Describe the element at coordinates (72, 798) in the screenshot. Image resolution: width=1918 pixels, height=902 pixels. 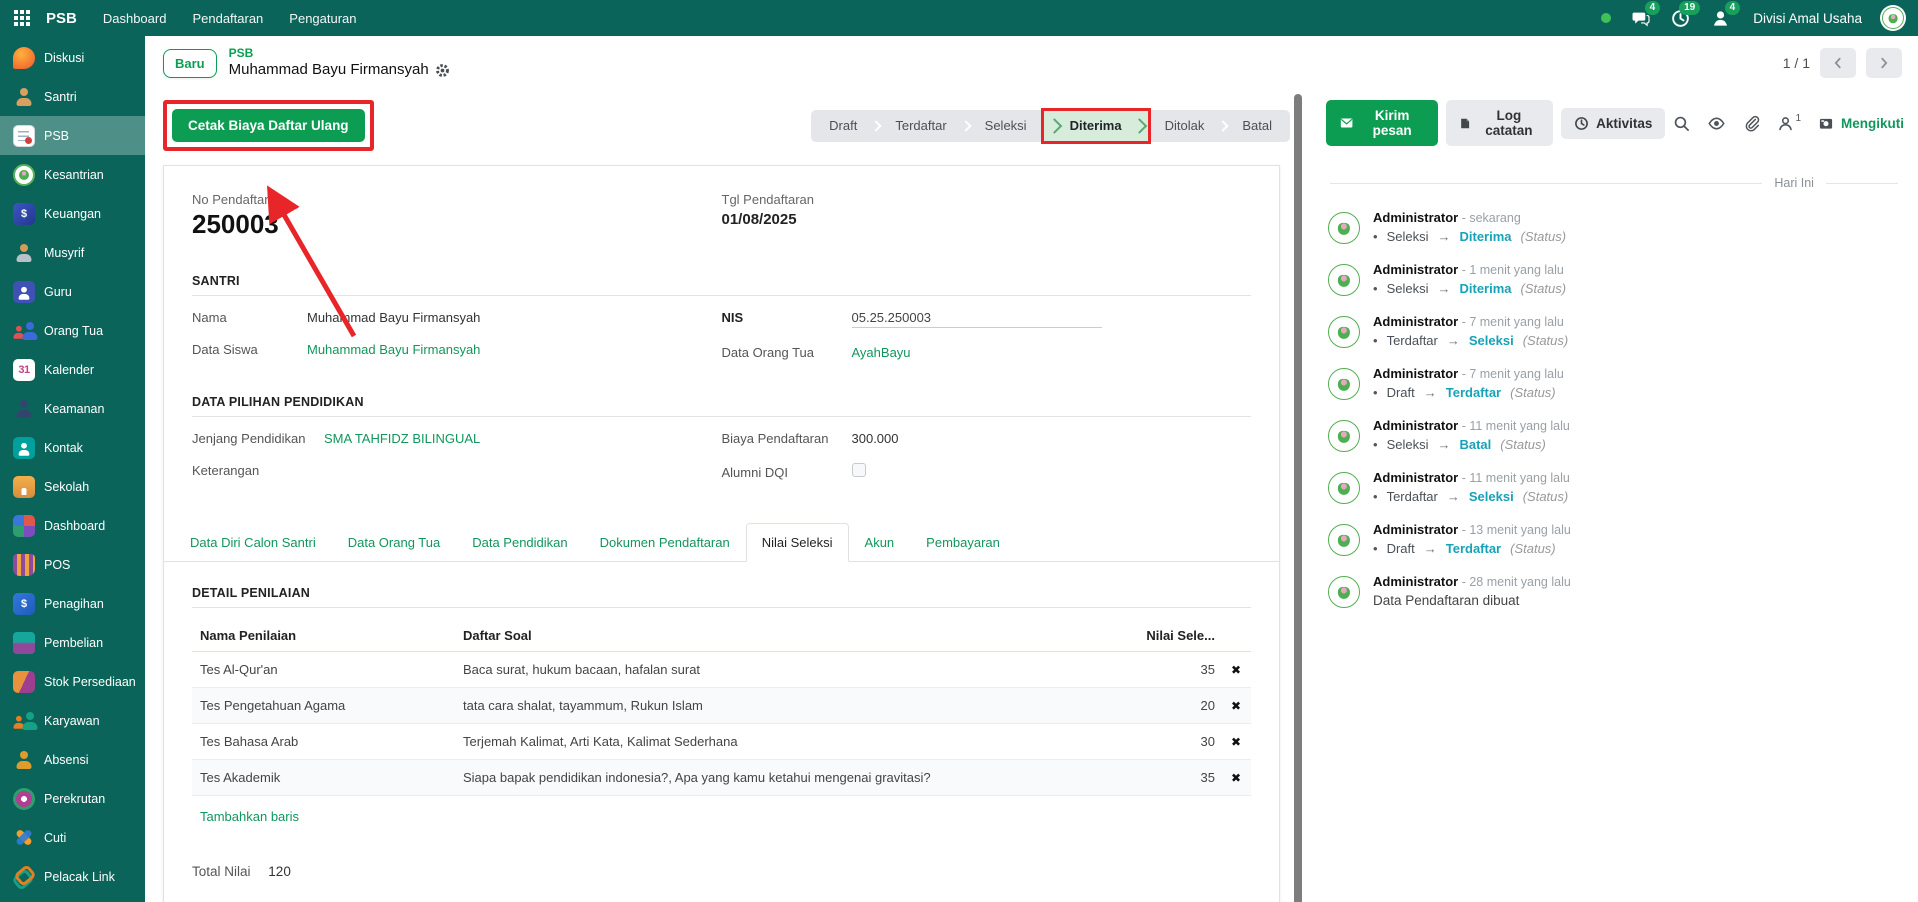
I see `sidebar-item-perekrutan: Perekrutan` at that location.